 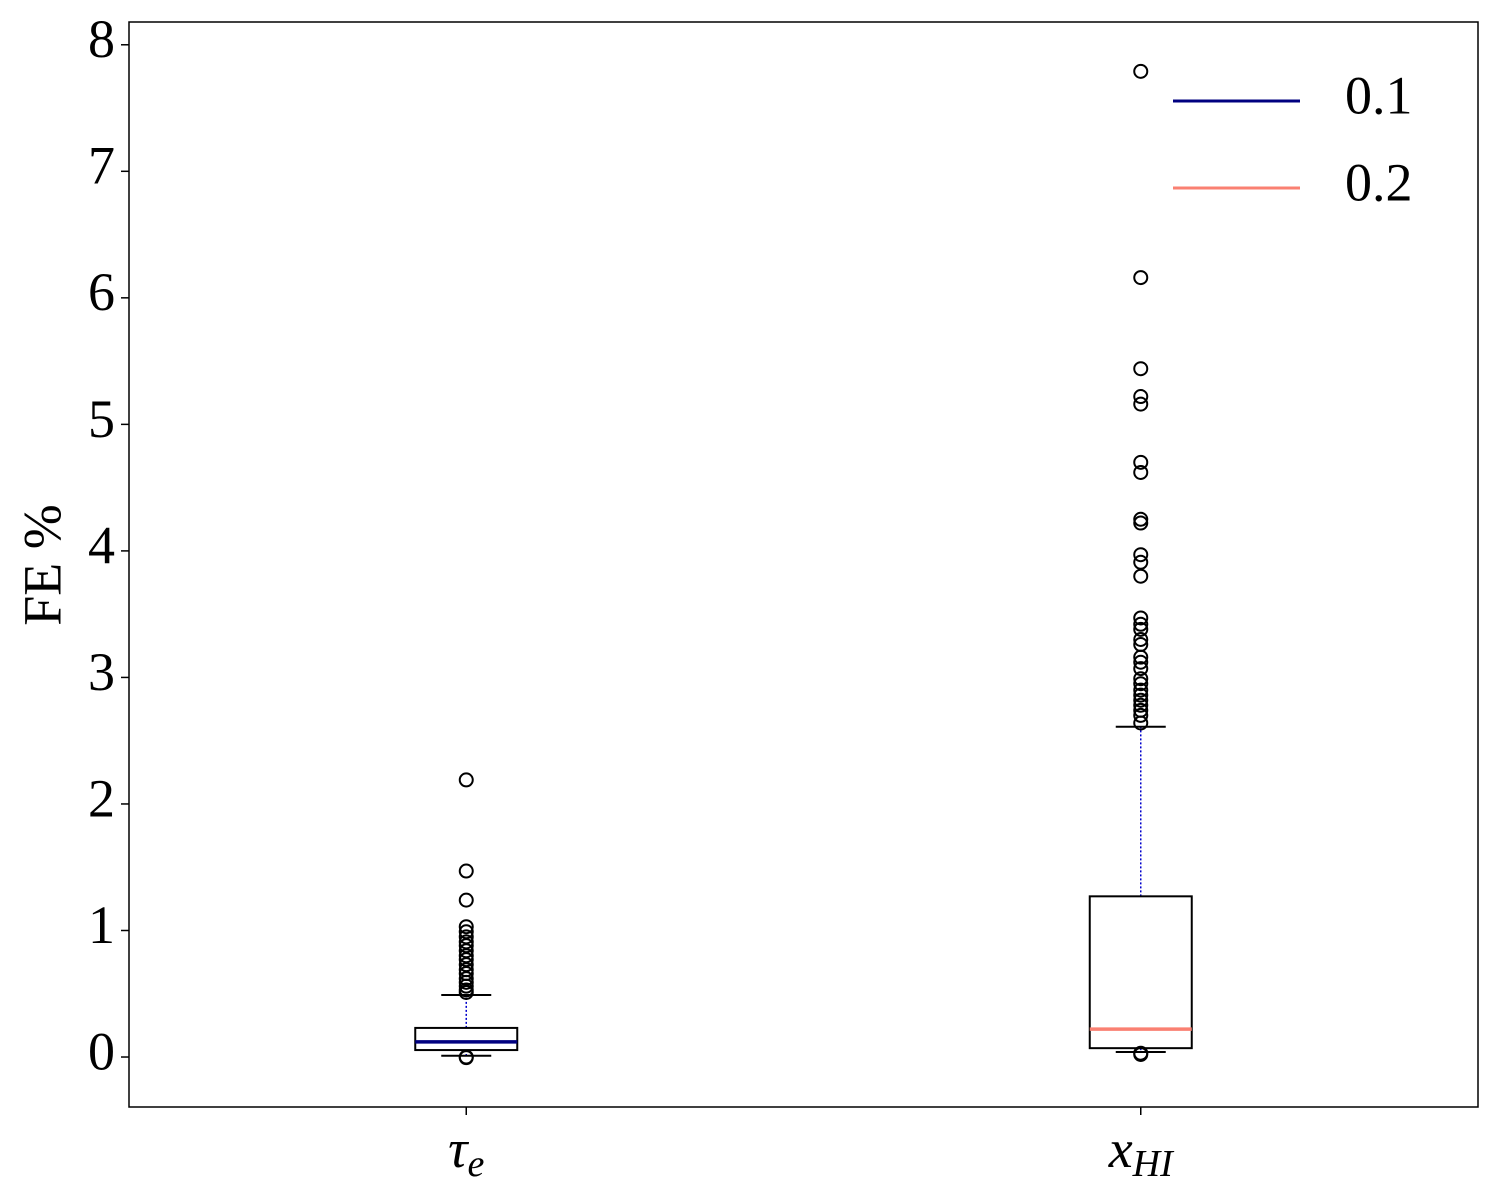 I want to click on y-axis-label: FE %, so click(x=42, y=565).